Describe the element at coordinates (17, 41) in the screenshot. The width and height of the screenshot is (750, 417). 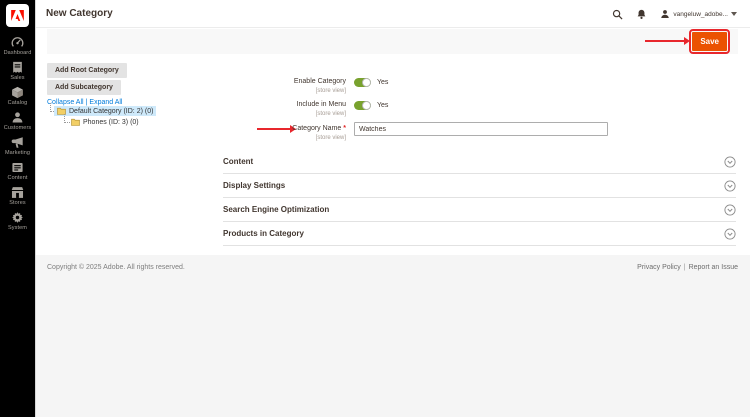
I see `dashboard-icon` at that location.